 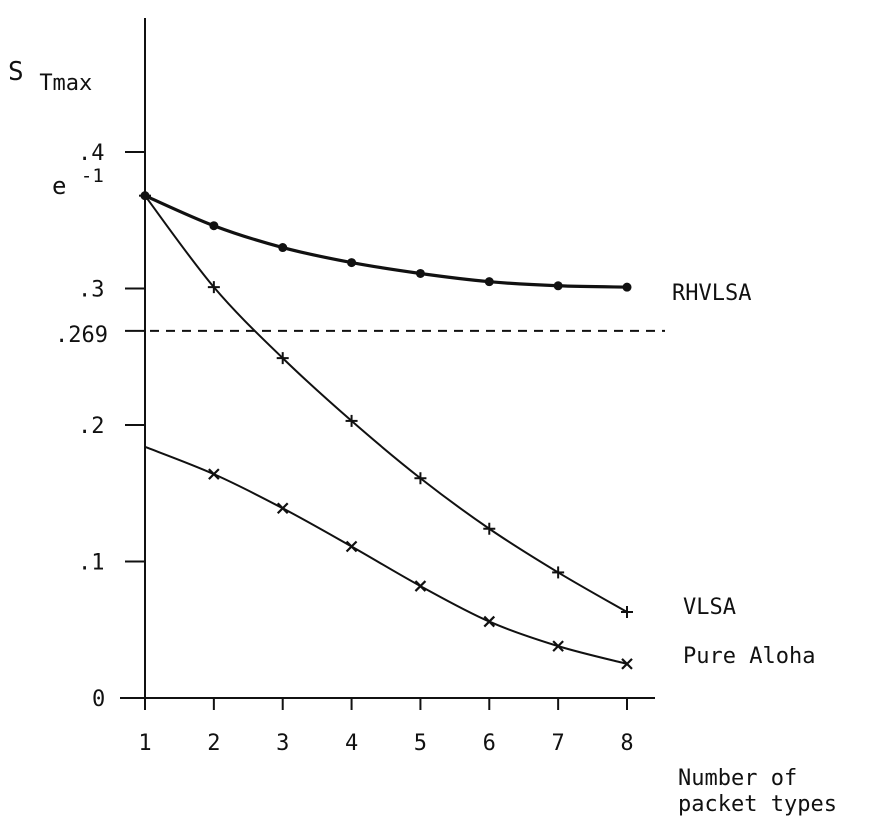 I want to click on series-labels-group: RHVLSA VLSA Pure Aloha, so click(x=743, y=475).